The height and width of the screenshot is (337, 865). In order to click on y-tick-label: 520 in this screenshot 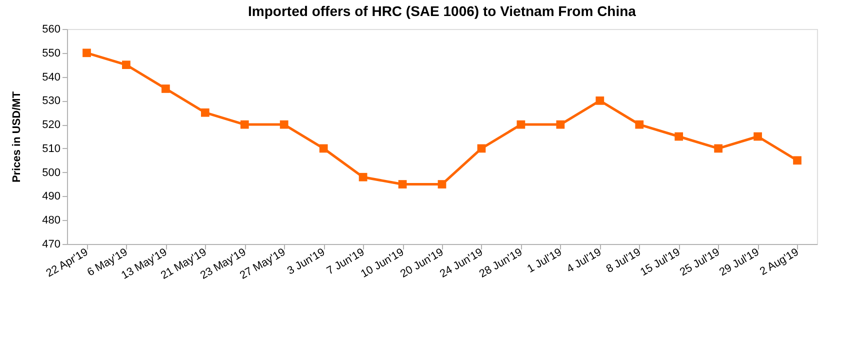, I will do `click(51, 125)`.